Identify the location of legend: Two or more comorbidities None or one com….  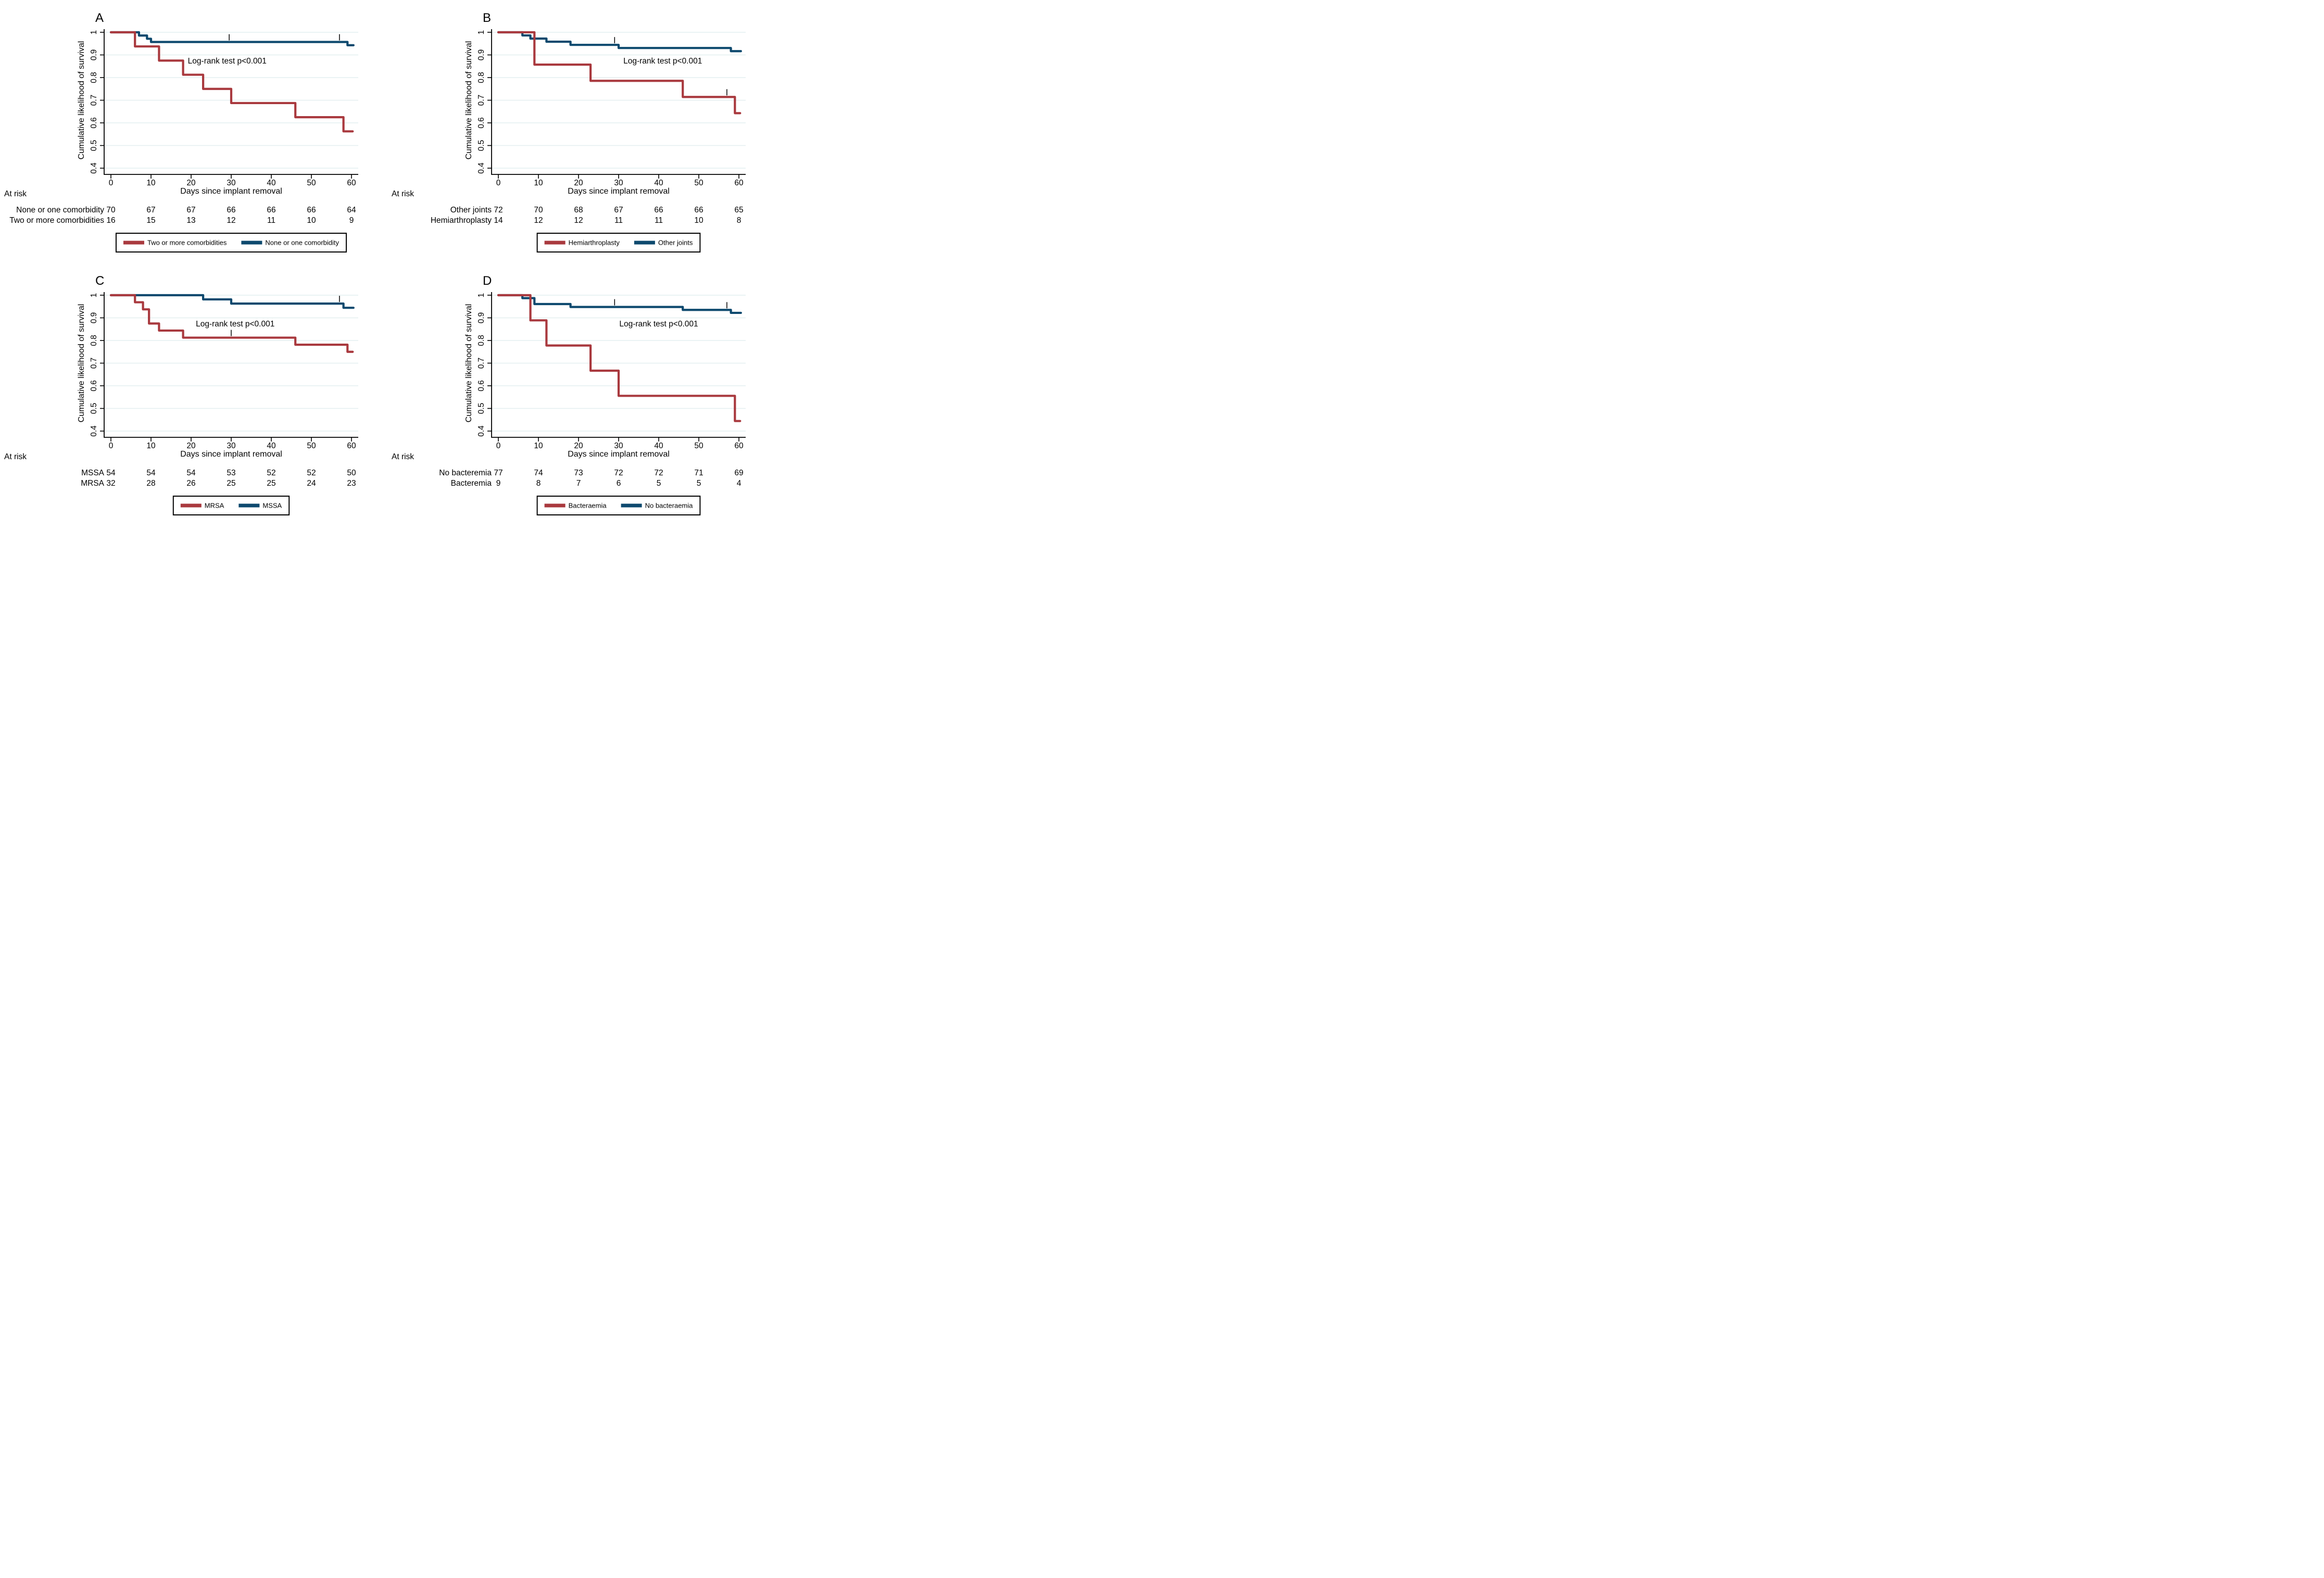
(231, 243).